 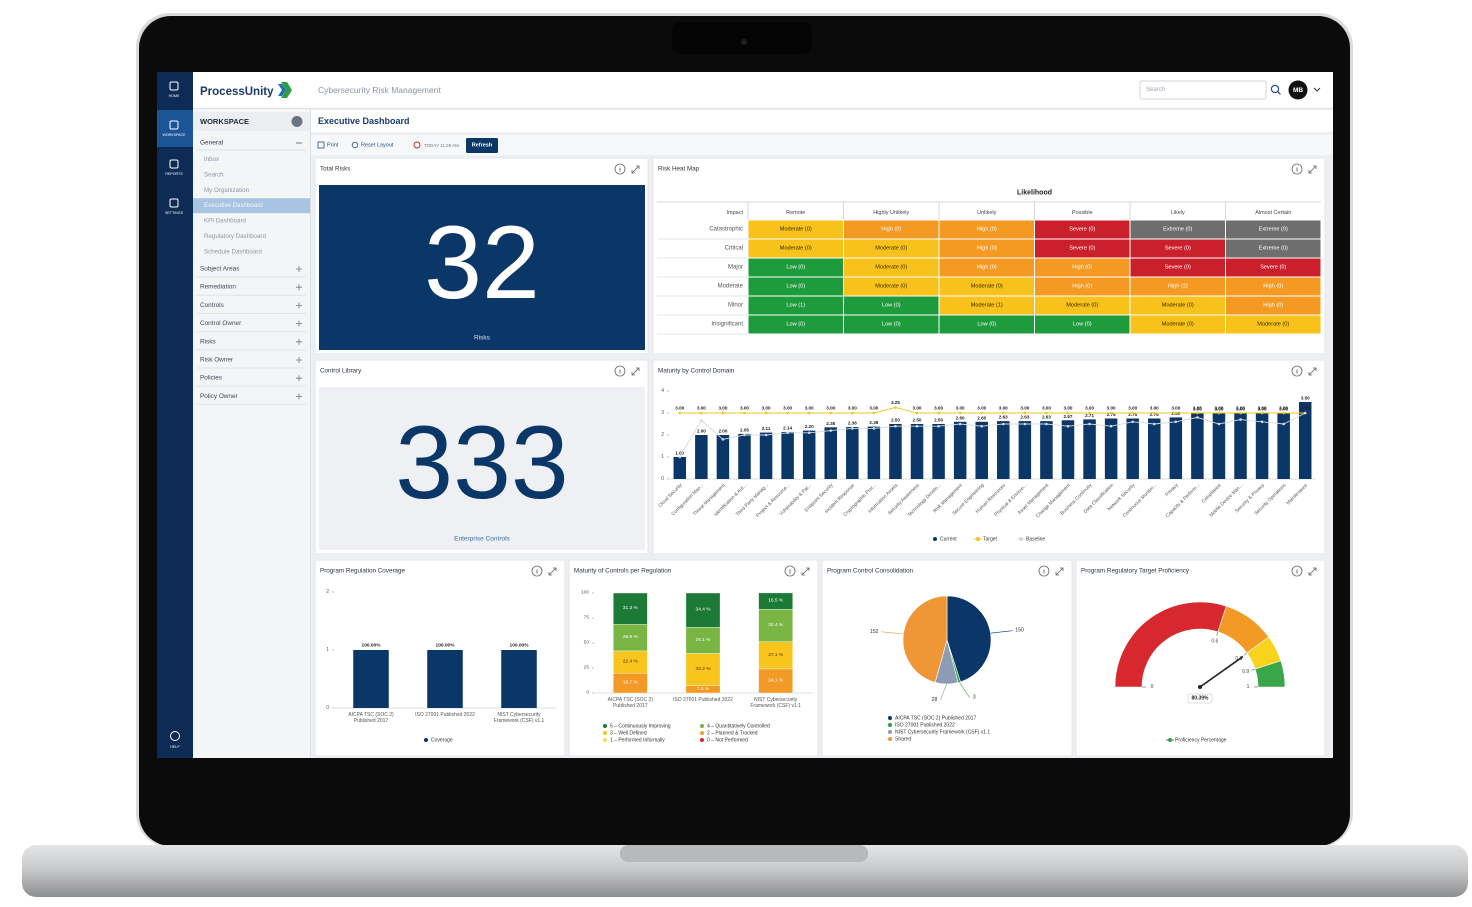 I want to click on data-label: 24.1 %, so click(x=776, y=680).